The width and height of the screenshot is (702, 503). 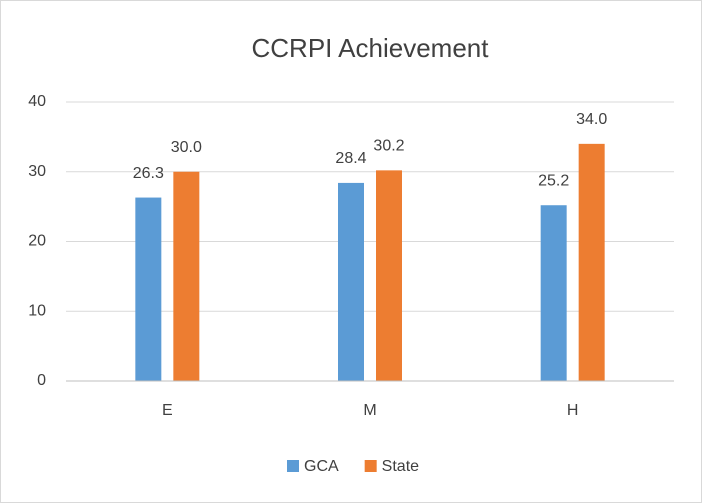 What do you see at coordinates (400, 466) in the screenshot?
I see `legend-label: State` at bounding box center [400, 466].